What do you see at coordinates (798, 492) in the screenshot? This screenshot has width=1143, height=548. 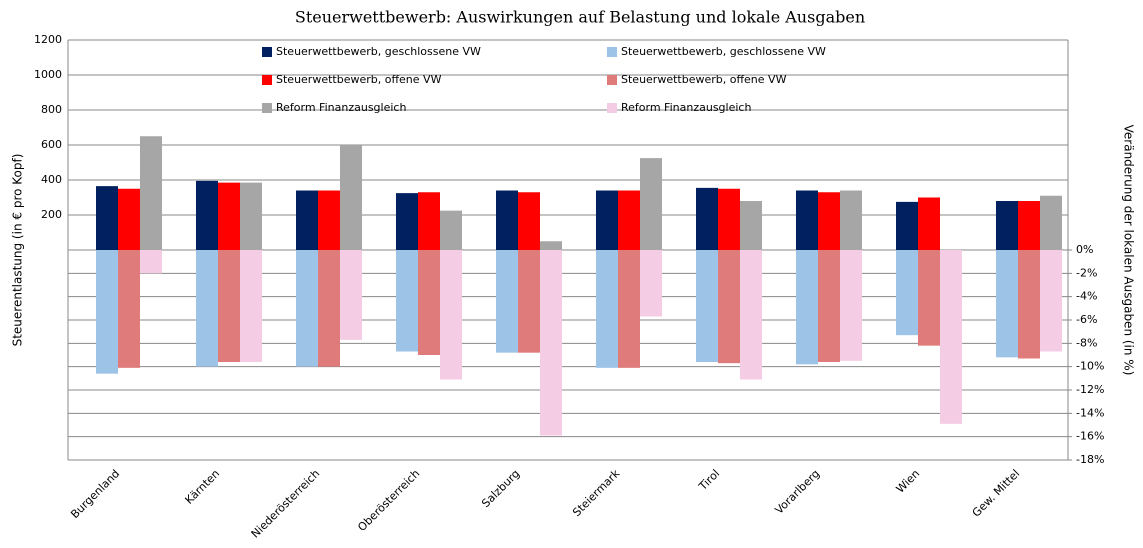 I see `x-tick-label: Vorarlberg` at bounding box center [798, 492].